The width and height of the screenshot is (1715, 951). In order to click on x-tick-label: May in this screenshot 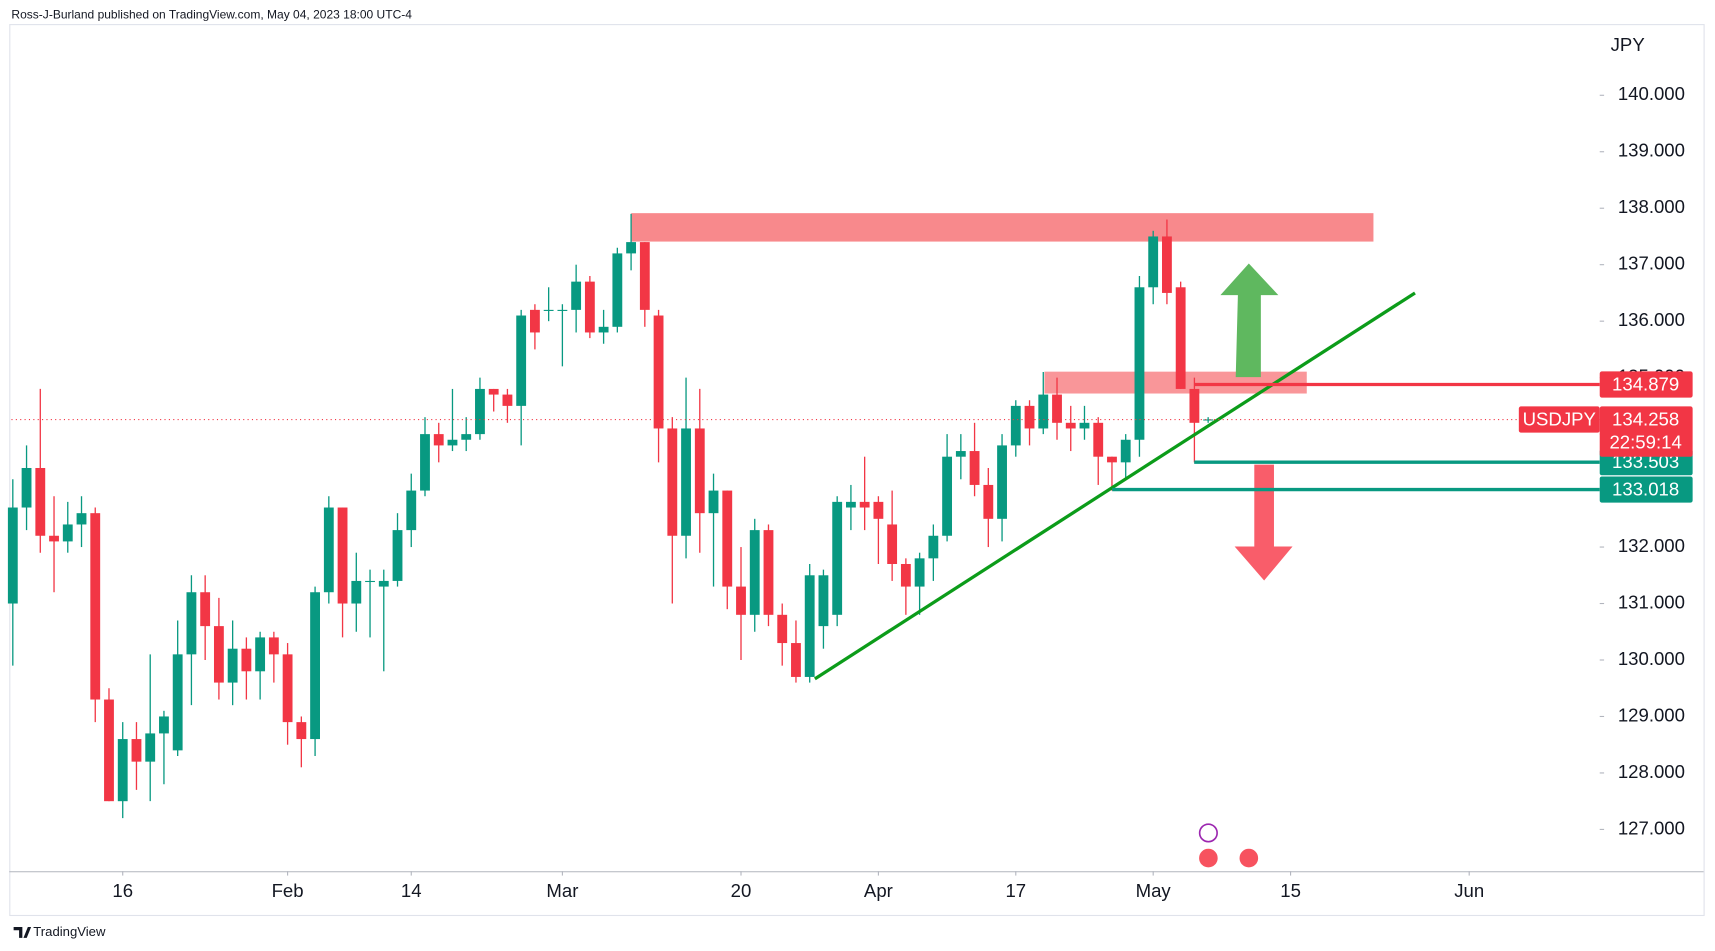, I will do `click(1154, 890)`.